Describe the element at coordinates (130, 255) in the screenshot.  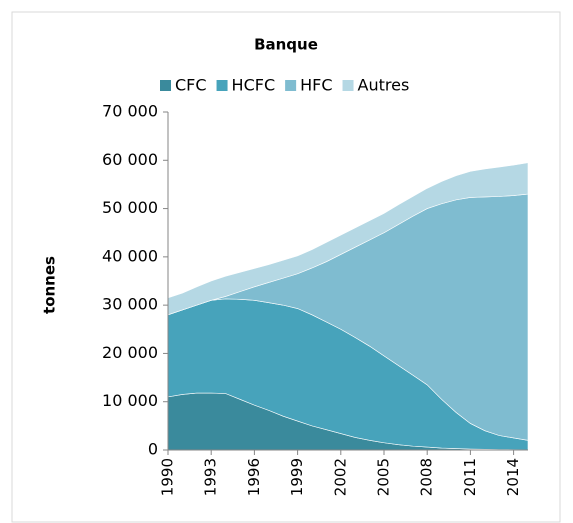
I see `y-tick-label: 40 000` at that location.